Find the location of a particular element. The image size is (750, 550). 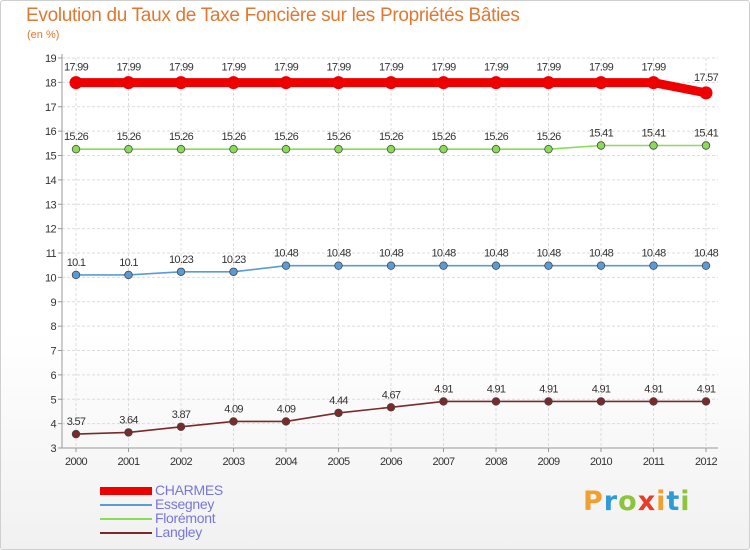

point-floremont-2000 is located at coordinates (76, 149).